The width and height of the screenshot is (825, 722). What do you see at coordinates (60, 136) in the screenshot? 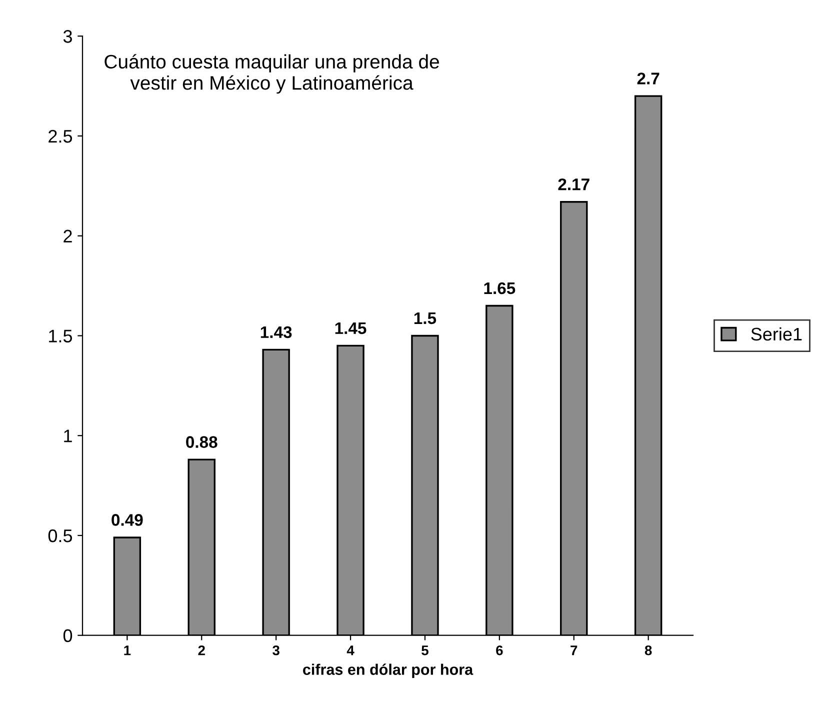
I see `y-tick-label: 2.5` at bounding box center [60, 136].